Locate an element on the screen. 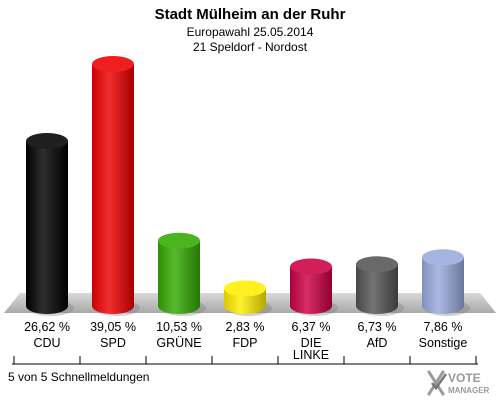  vote-manager-logo: VOTE MANAGER is located at coordinates (458, 383).